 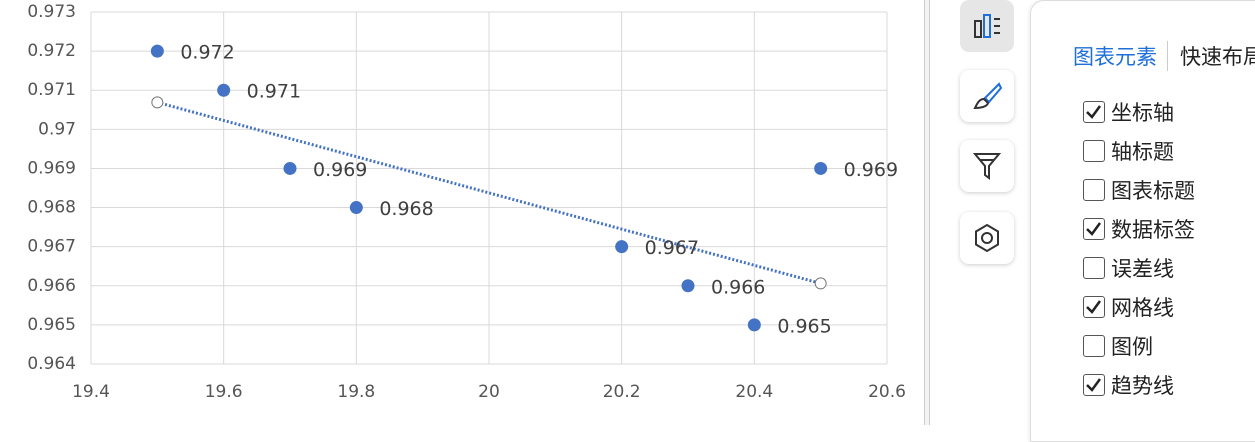 I want to click on x-tick-label: 20.6, so click(x=887, y=392).